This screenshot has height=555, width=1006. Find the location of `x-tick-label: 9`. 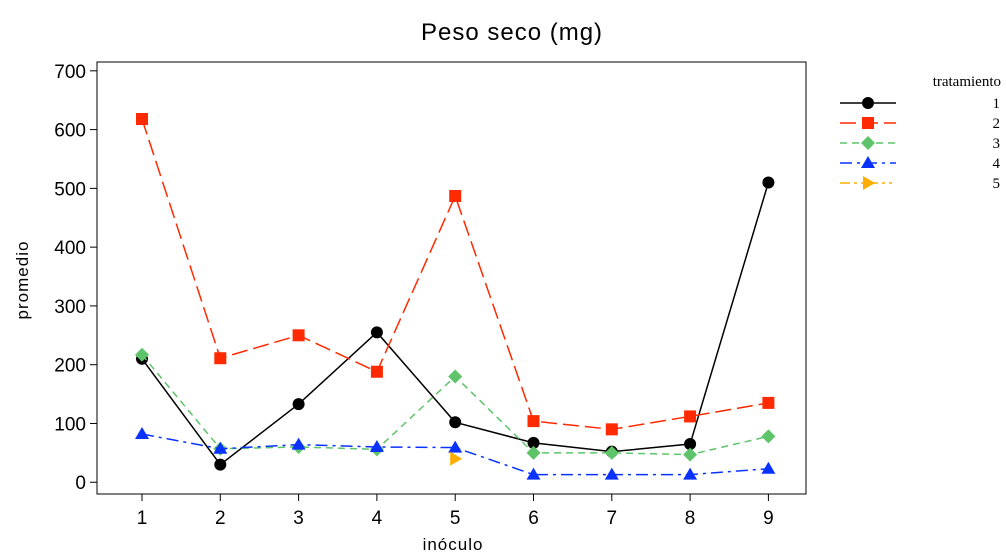

x-tick-label: 9 is located at coordinates (768, 518).